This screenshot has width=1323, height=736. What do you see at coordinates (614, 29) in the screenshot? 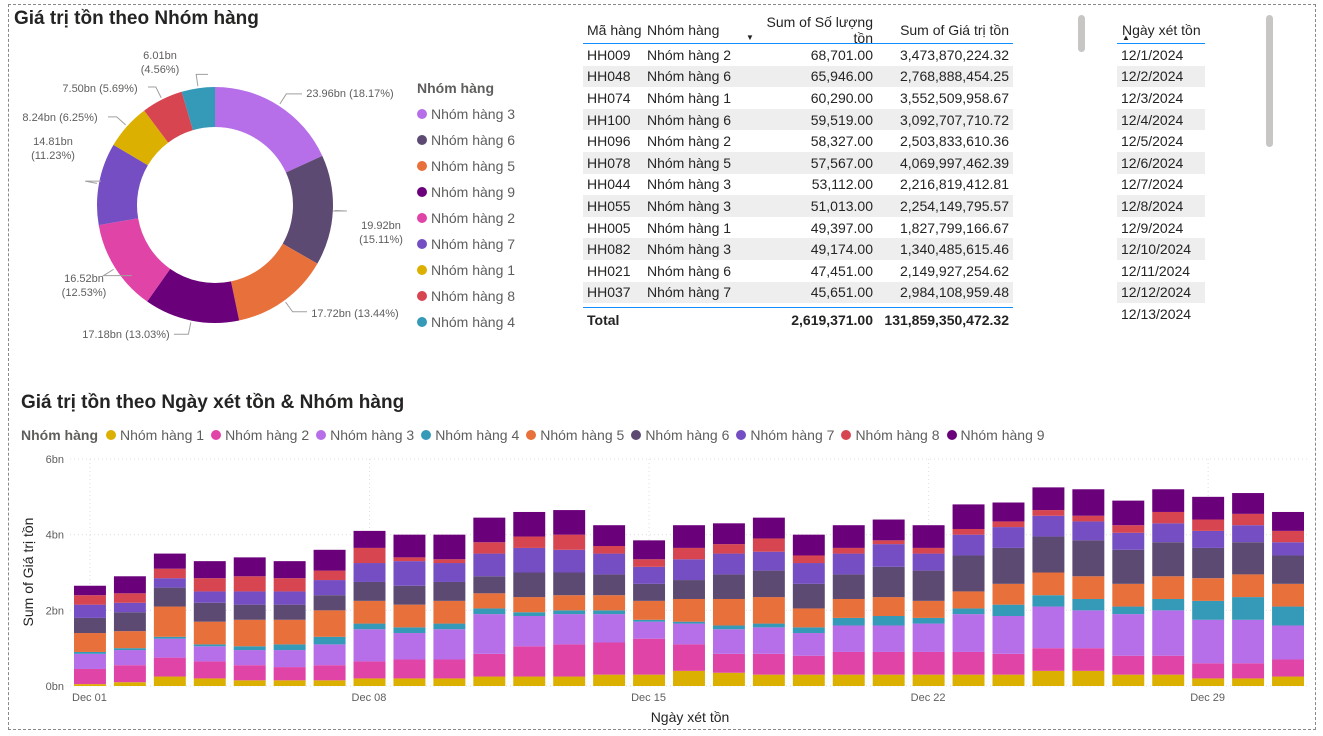
I see `header-ma-hang: Mã hàng` at bounding box center [614, 29].